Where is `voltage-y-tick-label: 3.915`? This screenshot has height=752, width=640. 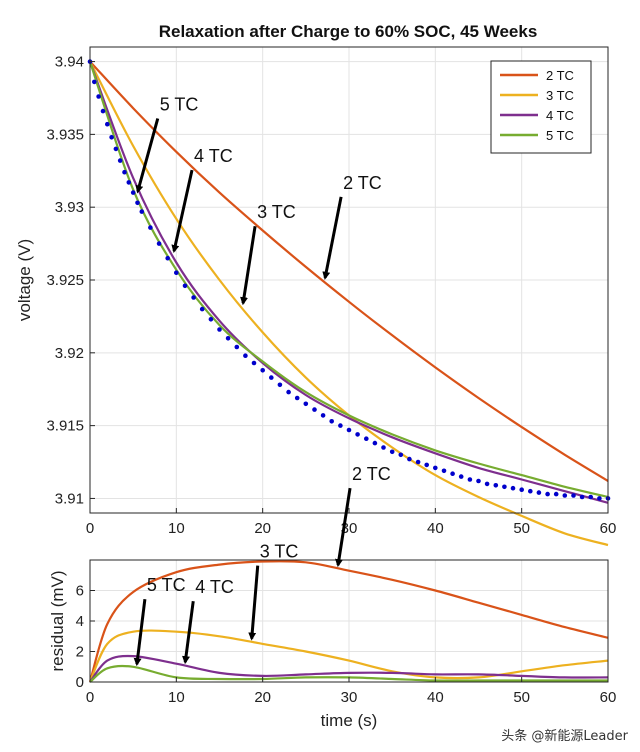
voltage-y-tick-label: 3.915 is located at coordinates (65, 426).